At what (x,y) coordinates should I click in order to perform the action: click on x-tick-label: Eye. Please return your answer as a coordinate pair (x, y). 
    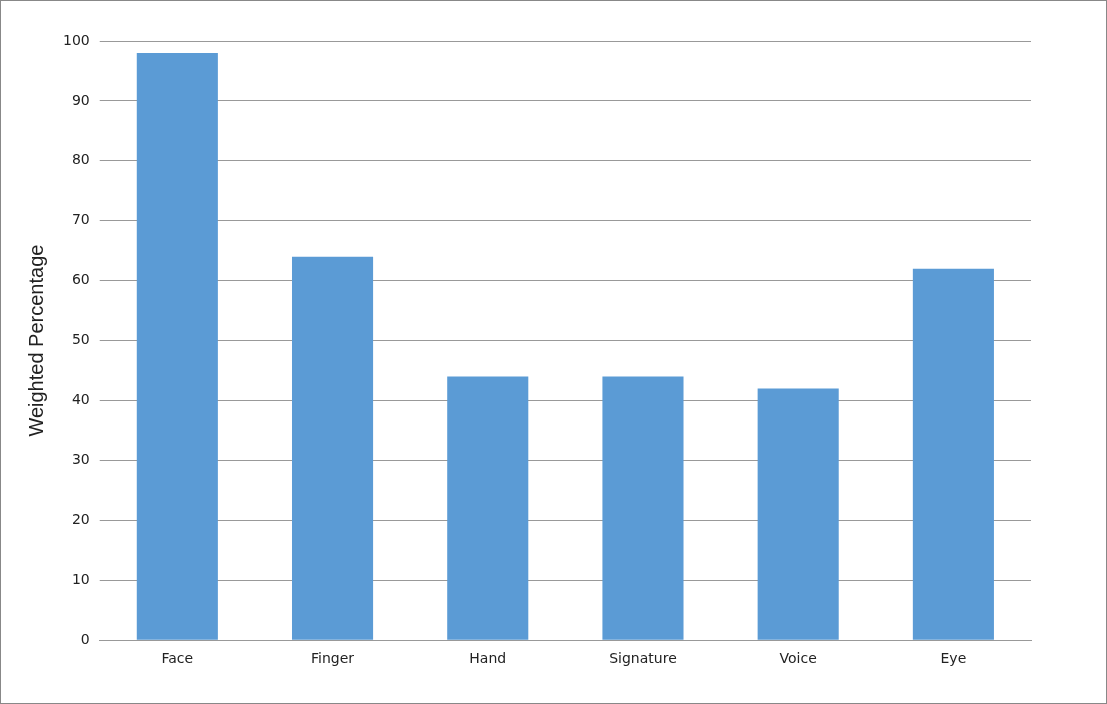
    Looking at the image, I should click on (953, 658).